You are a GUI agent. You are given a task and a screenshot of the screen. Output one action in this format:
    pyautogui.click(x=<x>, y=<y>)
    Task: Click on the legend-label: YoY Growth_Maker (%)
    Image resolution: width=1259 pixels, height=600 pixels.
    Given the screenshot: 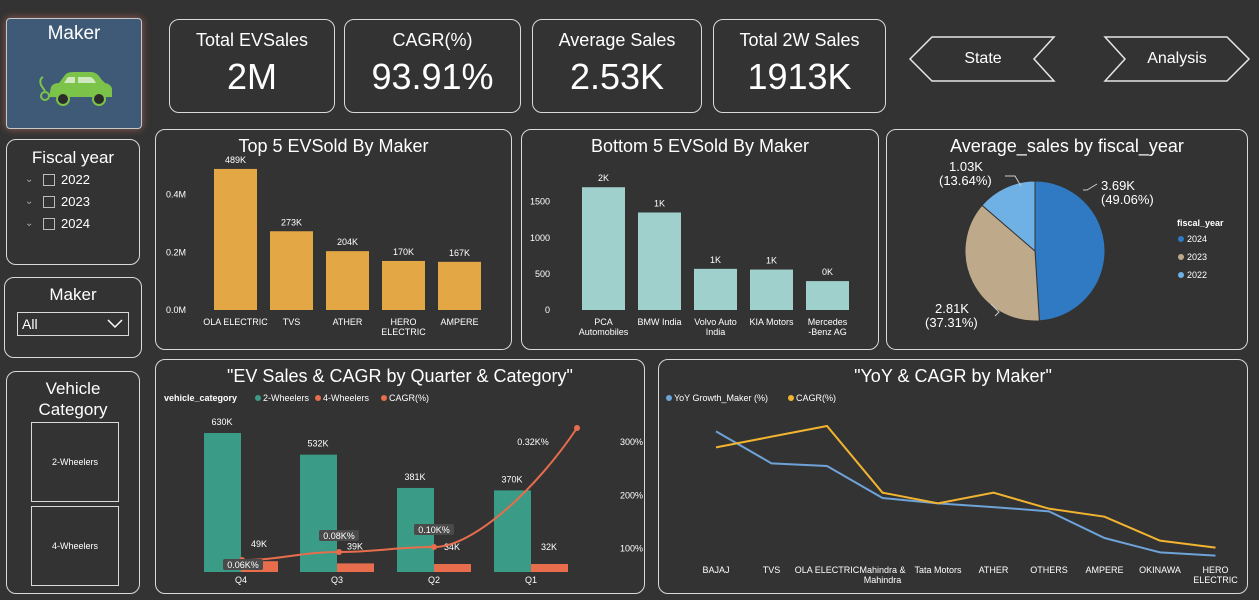 What is the action you would take?
    pyautogui.click(x=721, y=398)
    